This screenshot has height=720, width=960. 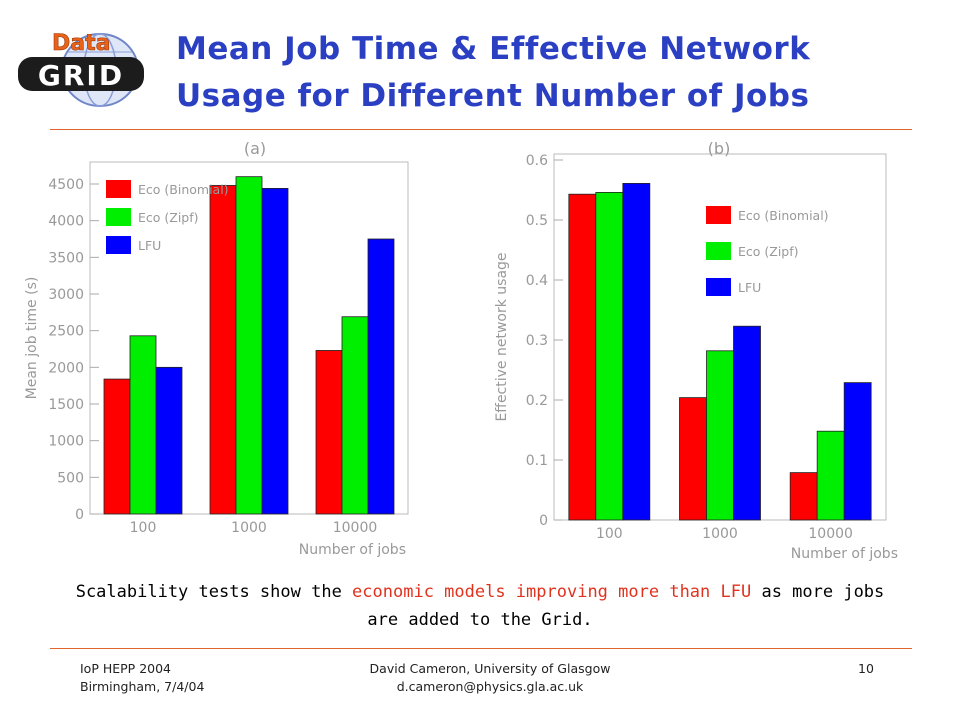 What do you see at coordinates (537, 341) in the screenshot?
I see `chart-b-y-tick-label: 0.3` at bounding box center [537, 341].